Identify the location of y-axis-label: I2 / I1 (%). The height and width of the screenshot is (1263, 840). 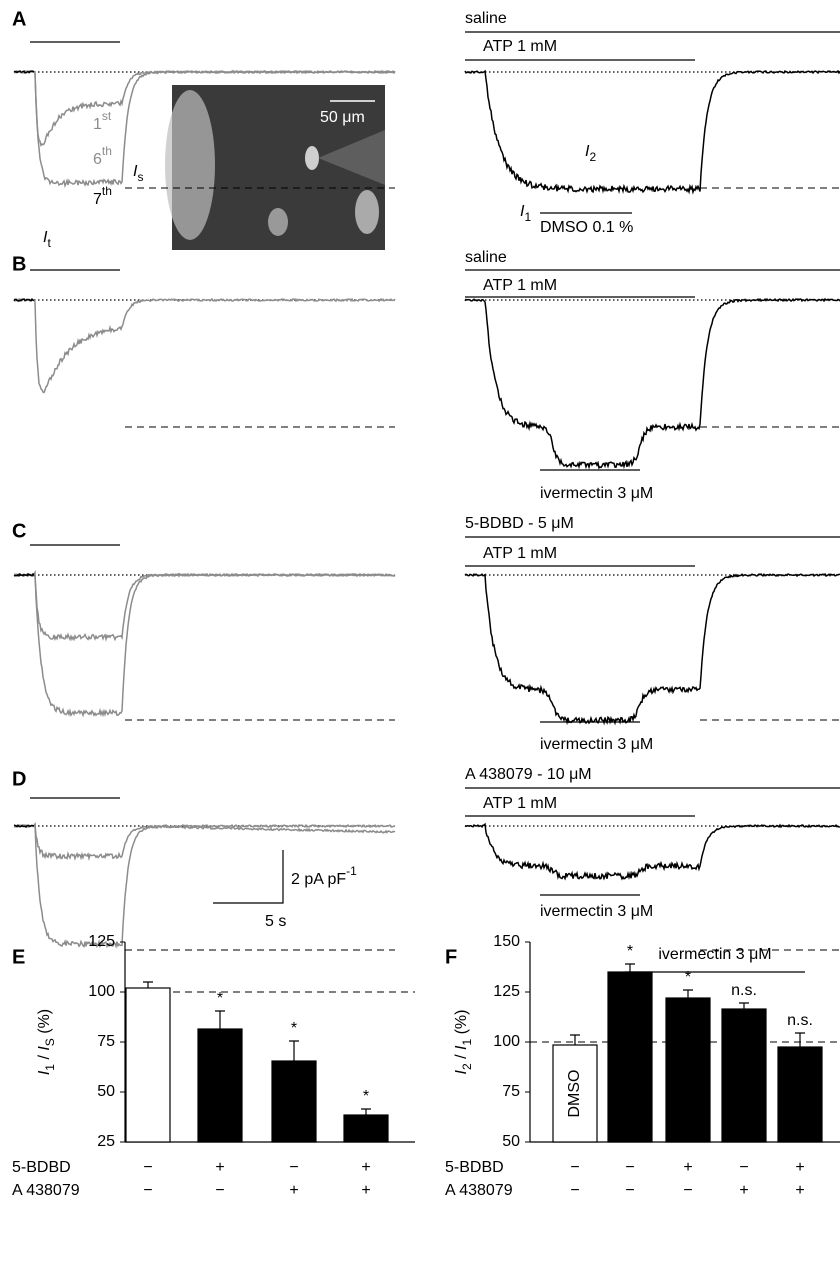
(463, 1042).